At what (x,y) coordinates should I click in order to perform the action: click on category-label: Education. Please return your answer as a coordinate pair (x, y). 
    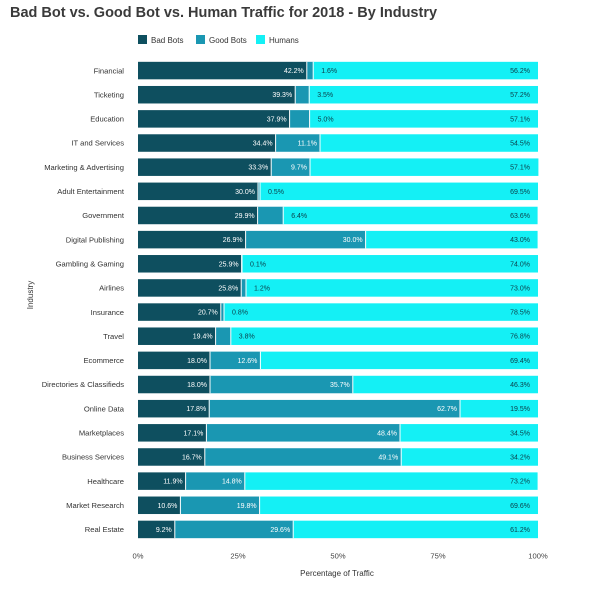
    Looking at the image, I should click on (107, 119).